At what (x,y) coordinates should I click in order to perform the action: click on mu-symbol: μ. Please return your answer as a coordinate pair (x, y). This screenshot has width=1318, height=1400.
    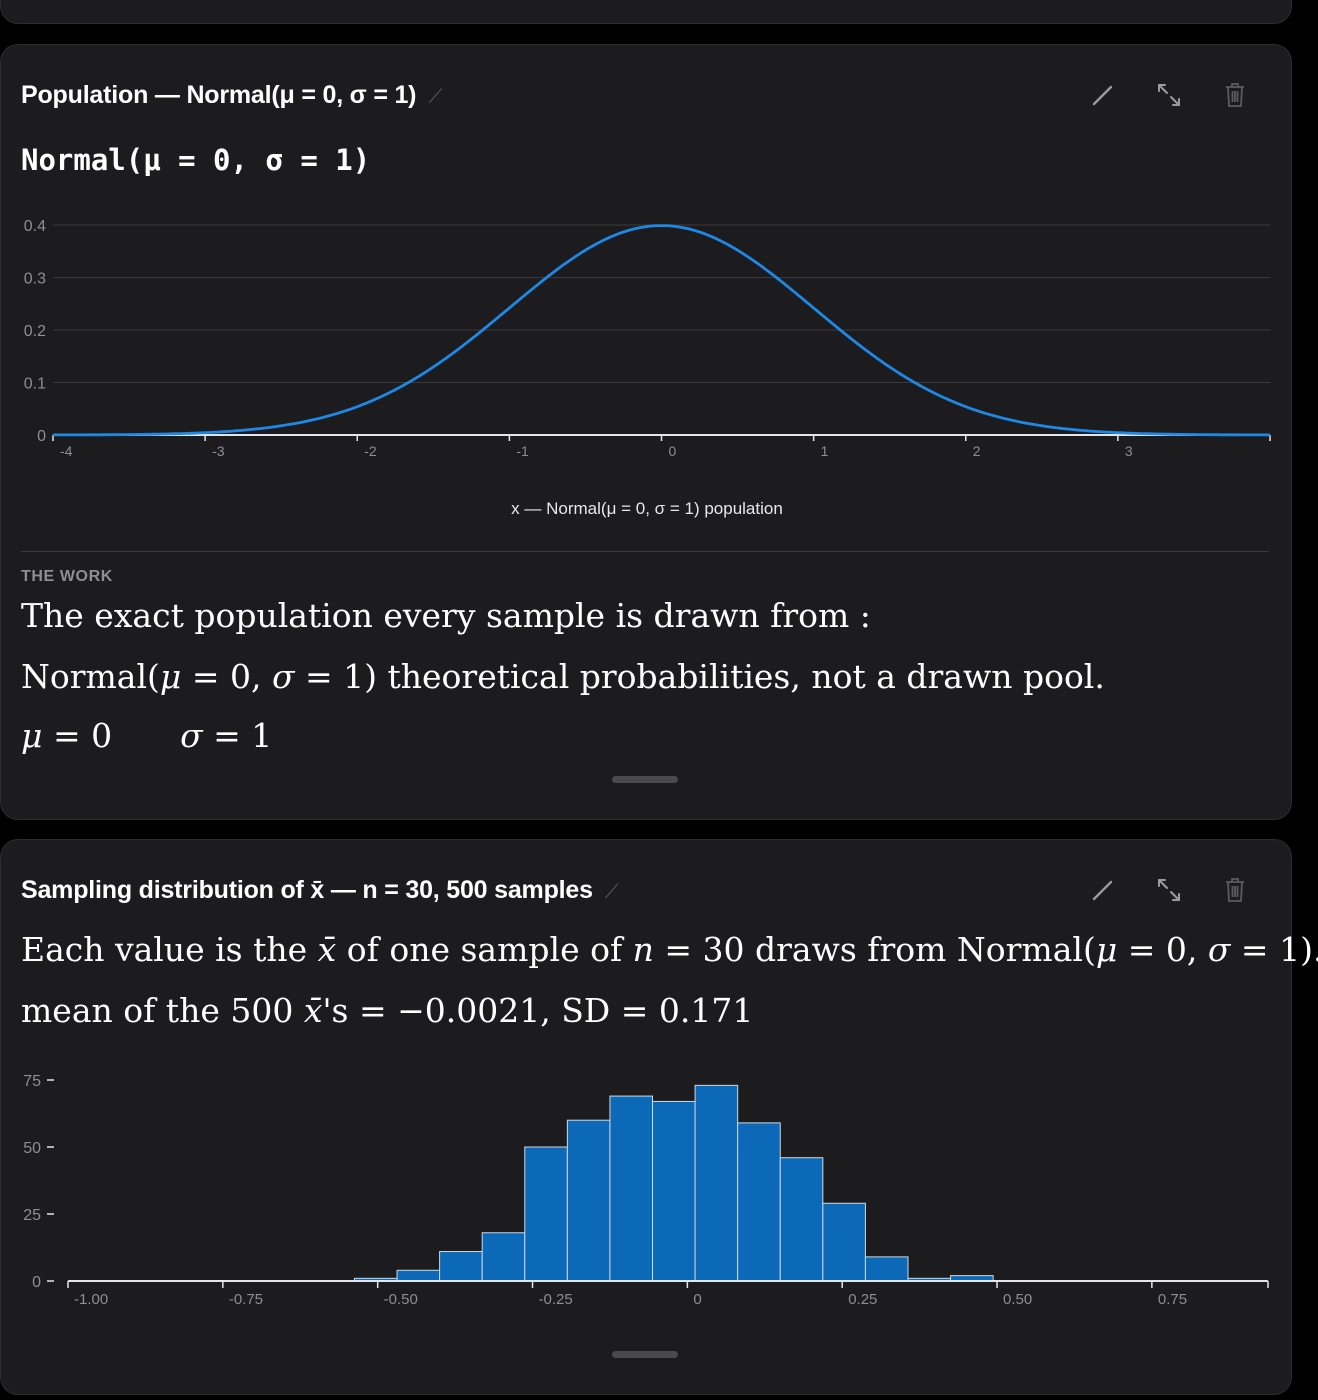
    Looking at the image, I should click on (32, 735).